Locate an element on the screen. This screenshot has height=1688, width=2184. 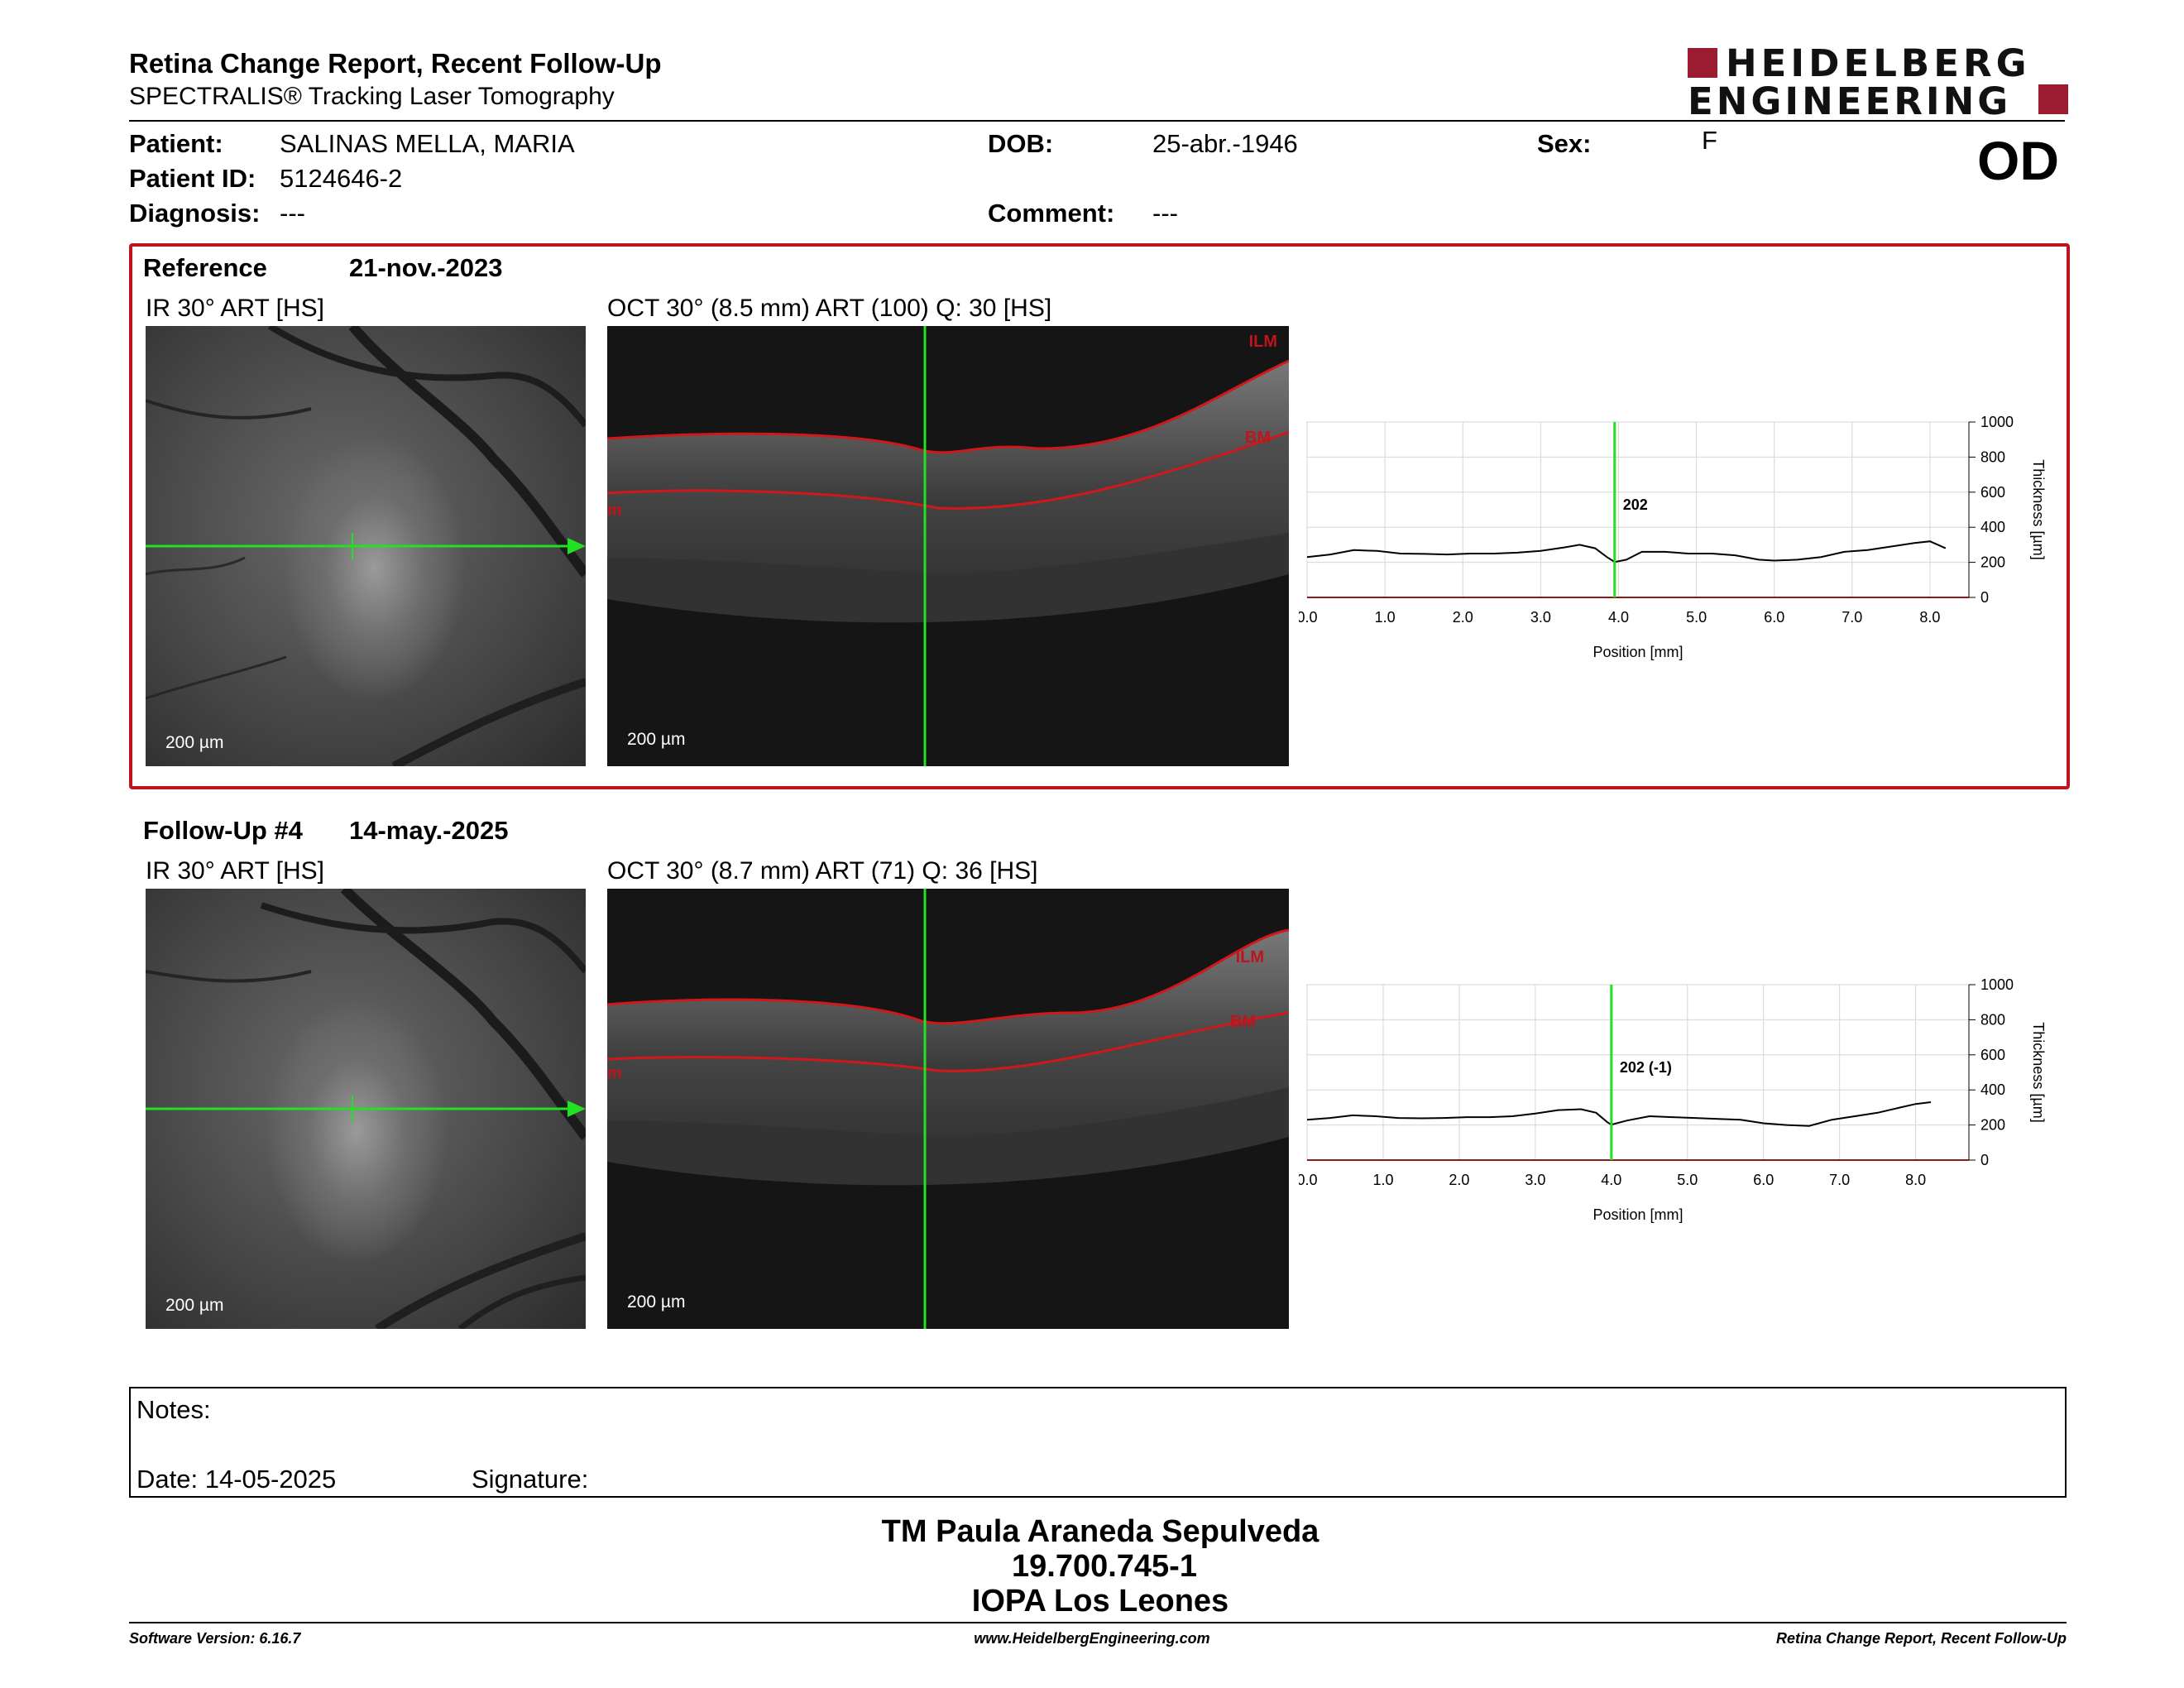
marker-value-label: 202 (-1) is located at coordinates (1646, 1067).